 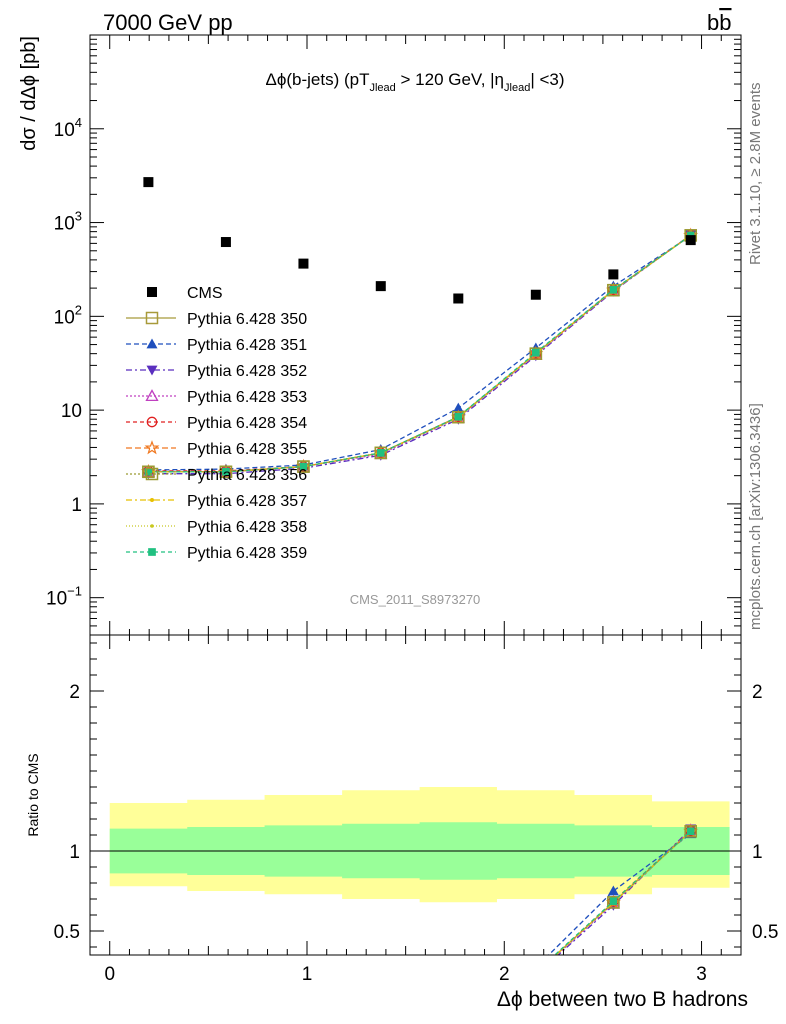 I want to click on legend-label-1: Pythia 6.428 351, so click(x=247, y=345).